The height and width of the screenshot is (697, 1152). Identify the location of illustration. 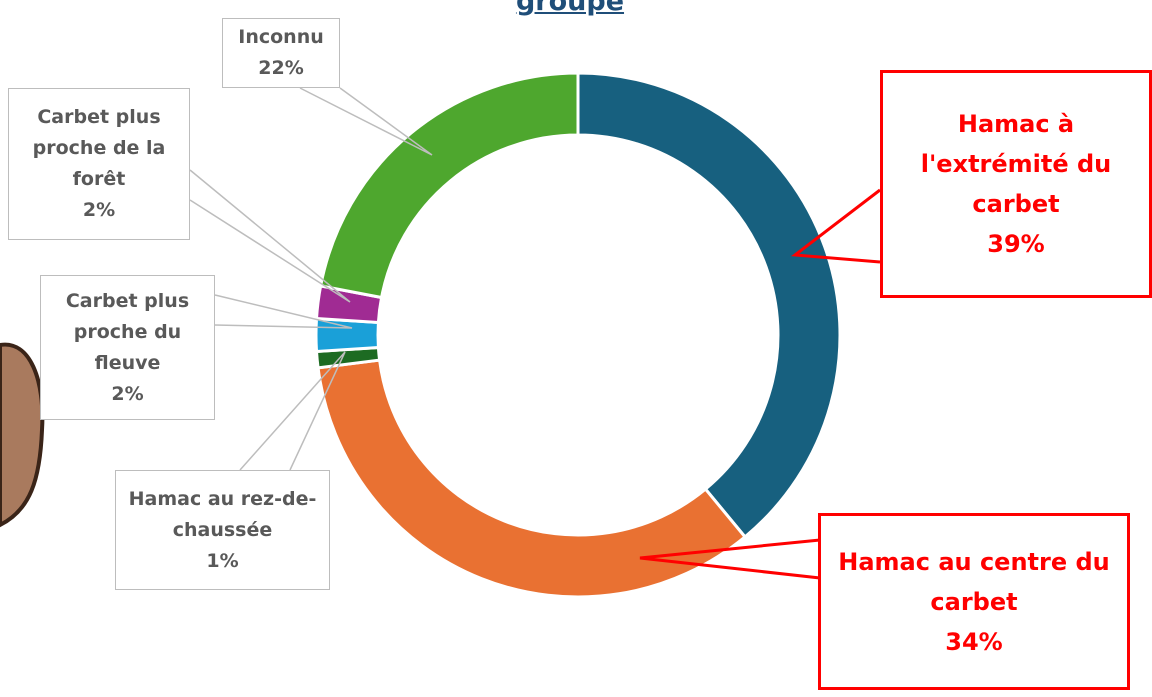
(22, 435).